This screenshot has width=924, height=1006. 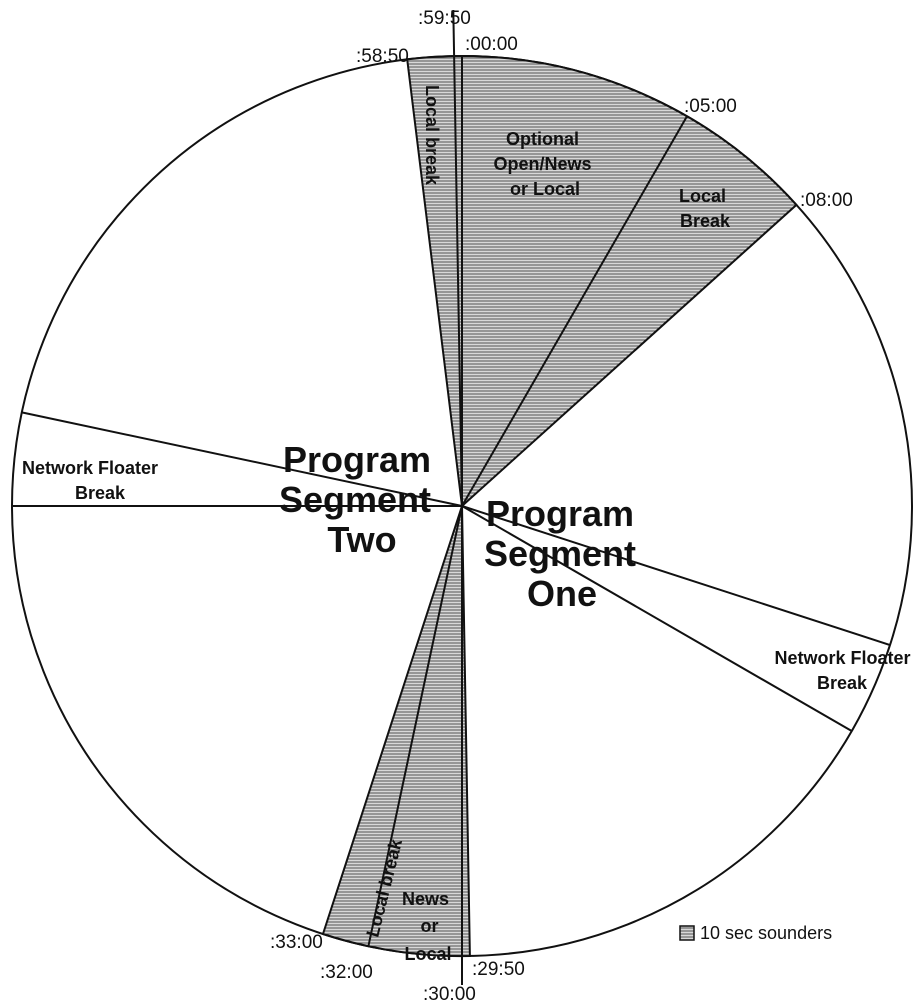 What do you see at coordinates (425, 899) in the screenshot?
I see `text-line: News` at bounding box center [425, 899].